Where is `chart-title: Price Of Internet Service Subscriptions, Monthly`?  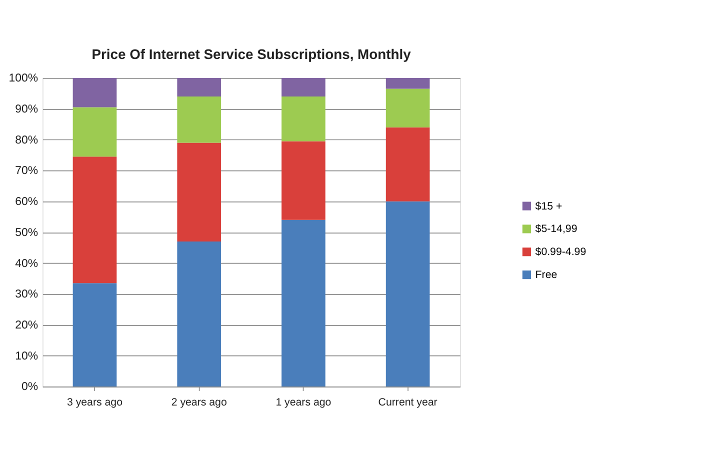
chart-title: Price Of Internet Service Subscriptions, Monthly is located at coordinates (252, 54).